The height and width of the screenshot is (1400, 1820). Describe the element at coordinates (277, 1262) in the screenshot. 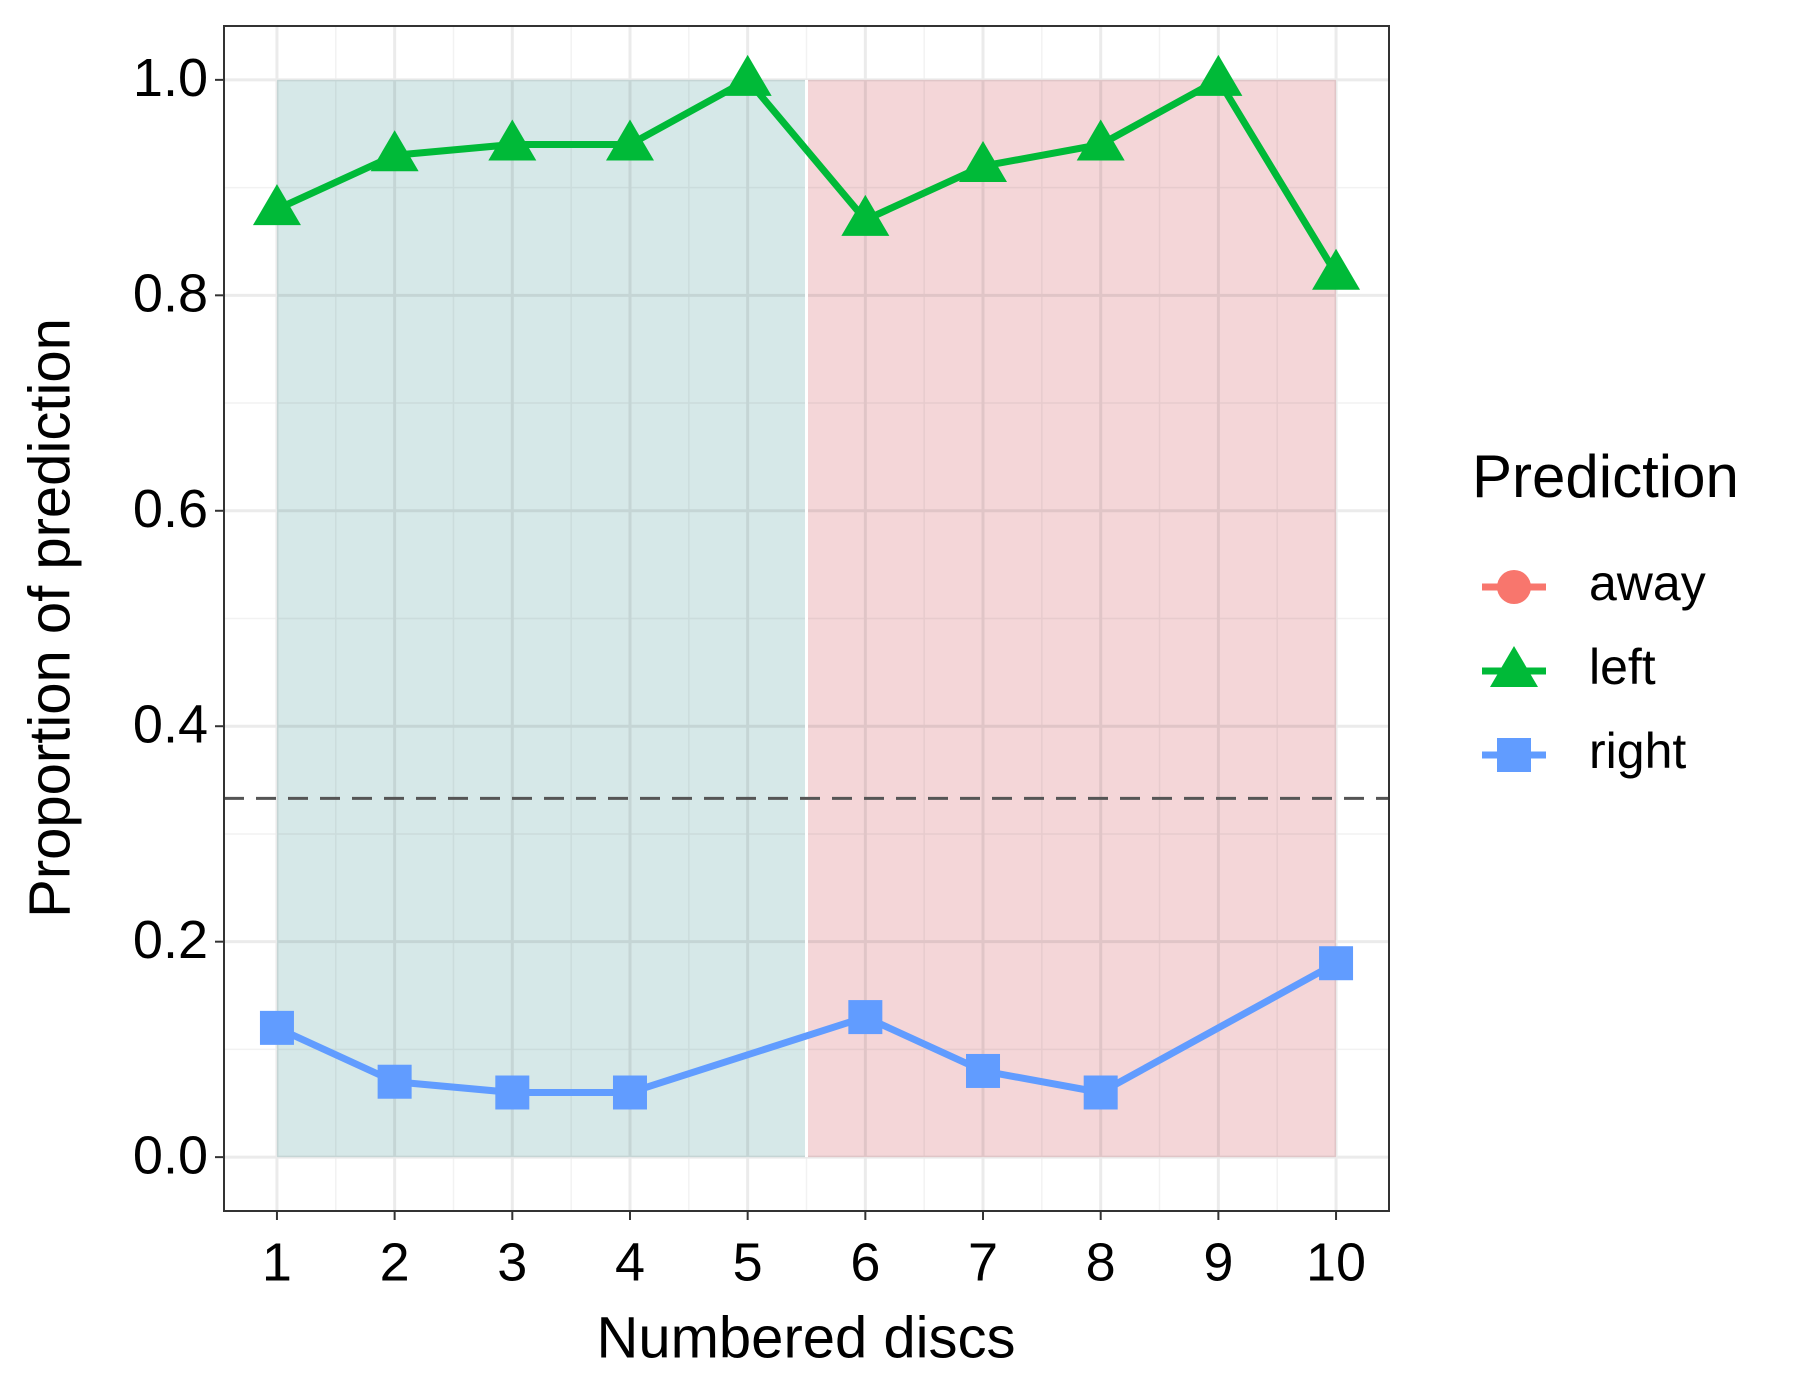

I see `x-tick-label: 1` at that location.